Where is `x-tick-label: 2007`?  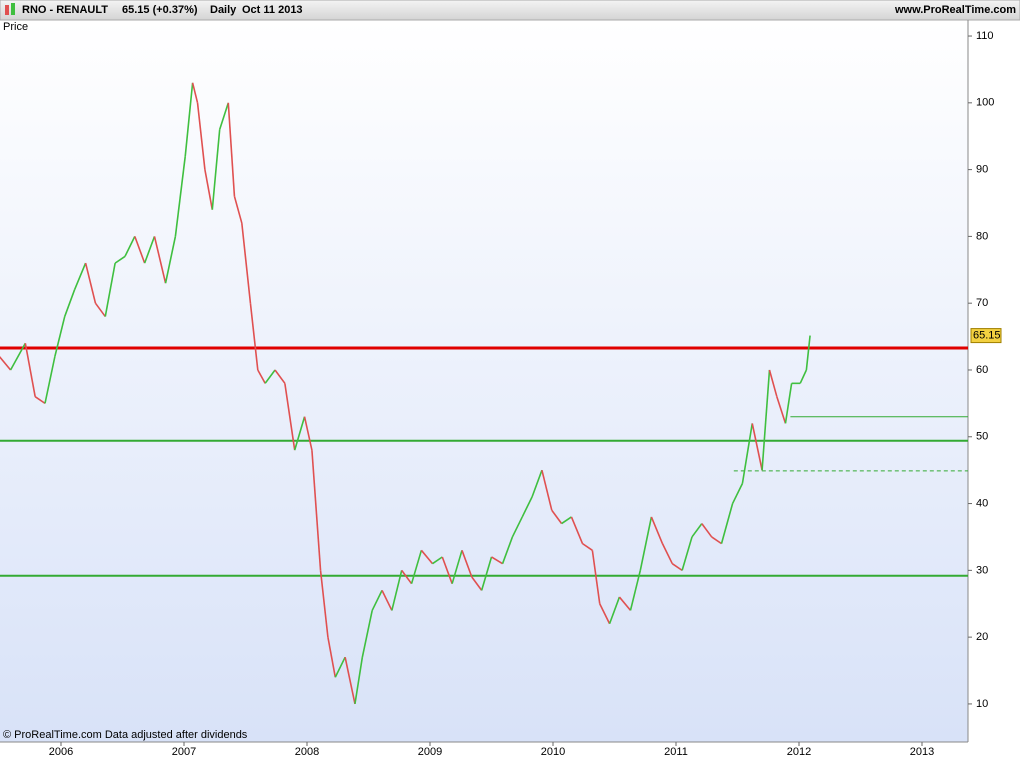
x-tick-label: 2007 is located at coordinates (184, 752).